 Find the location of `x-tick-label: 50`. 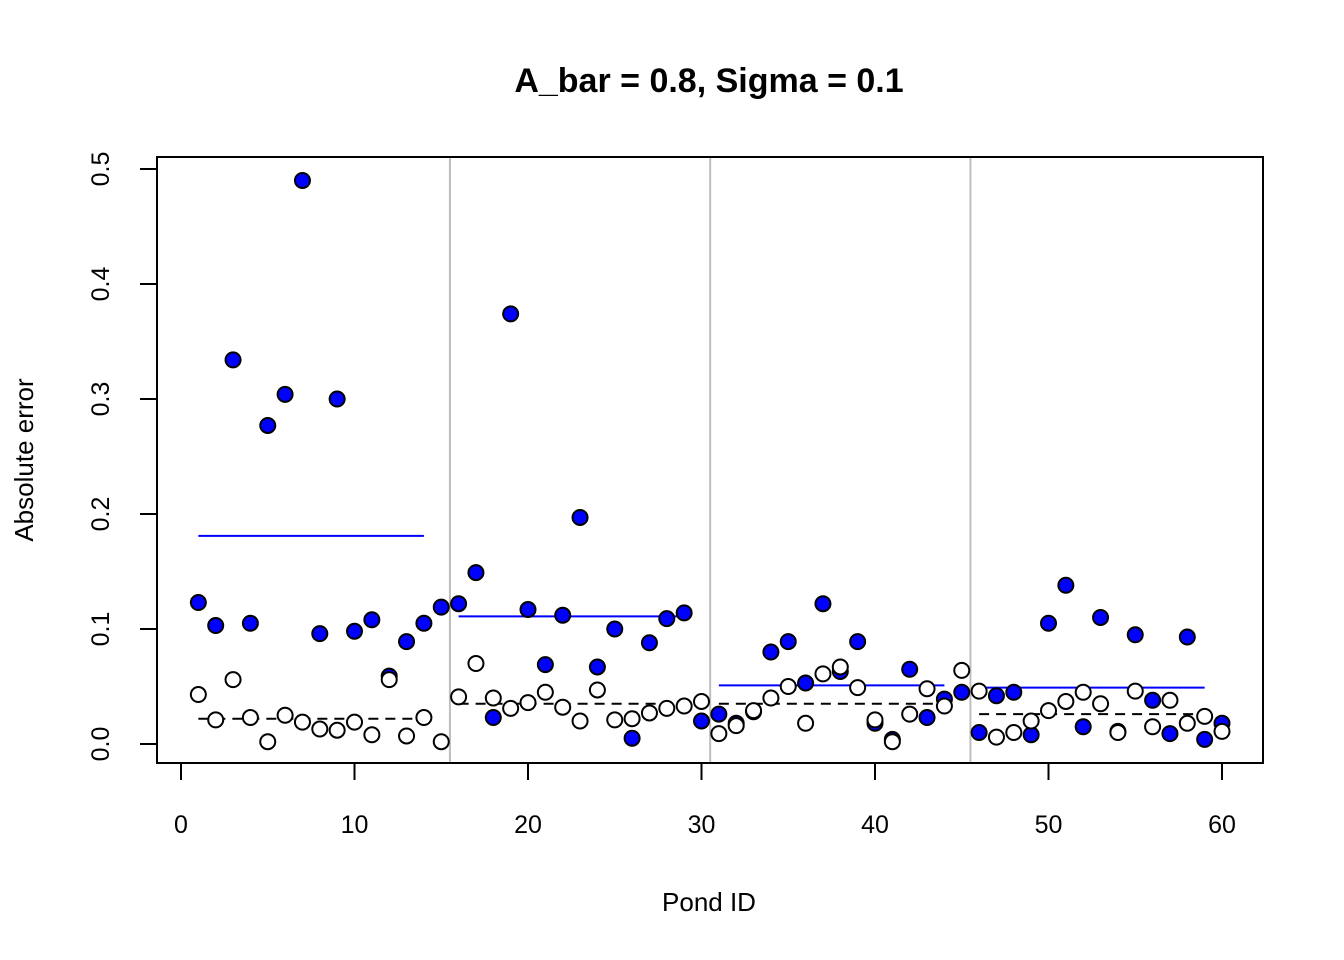

x-tick-label: 50 is located at coordinates (1049, 825).